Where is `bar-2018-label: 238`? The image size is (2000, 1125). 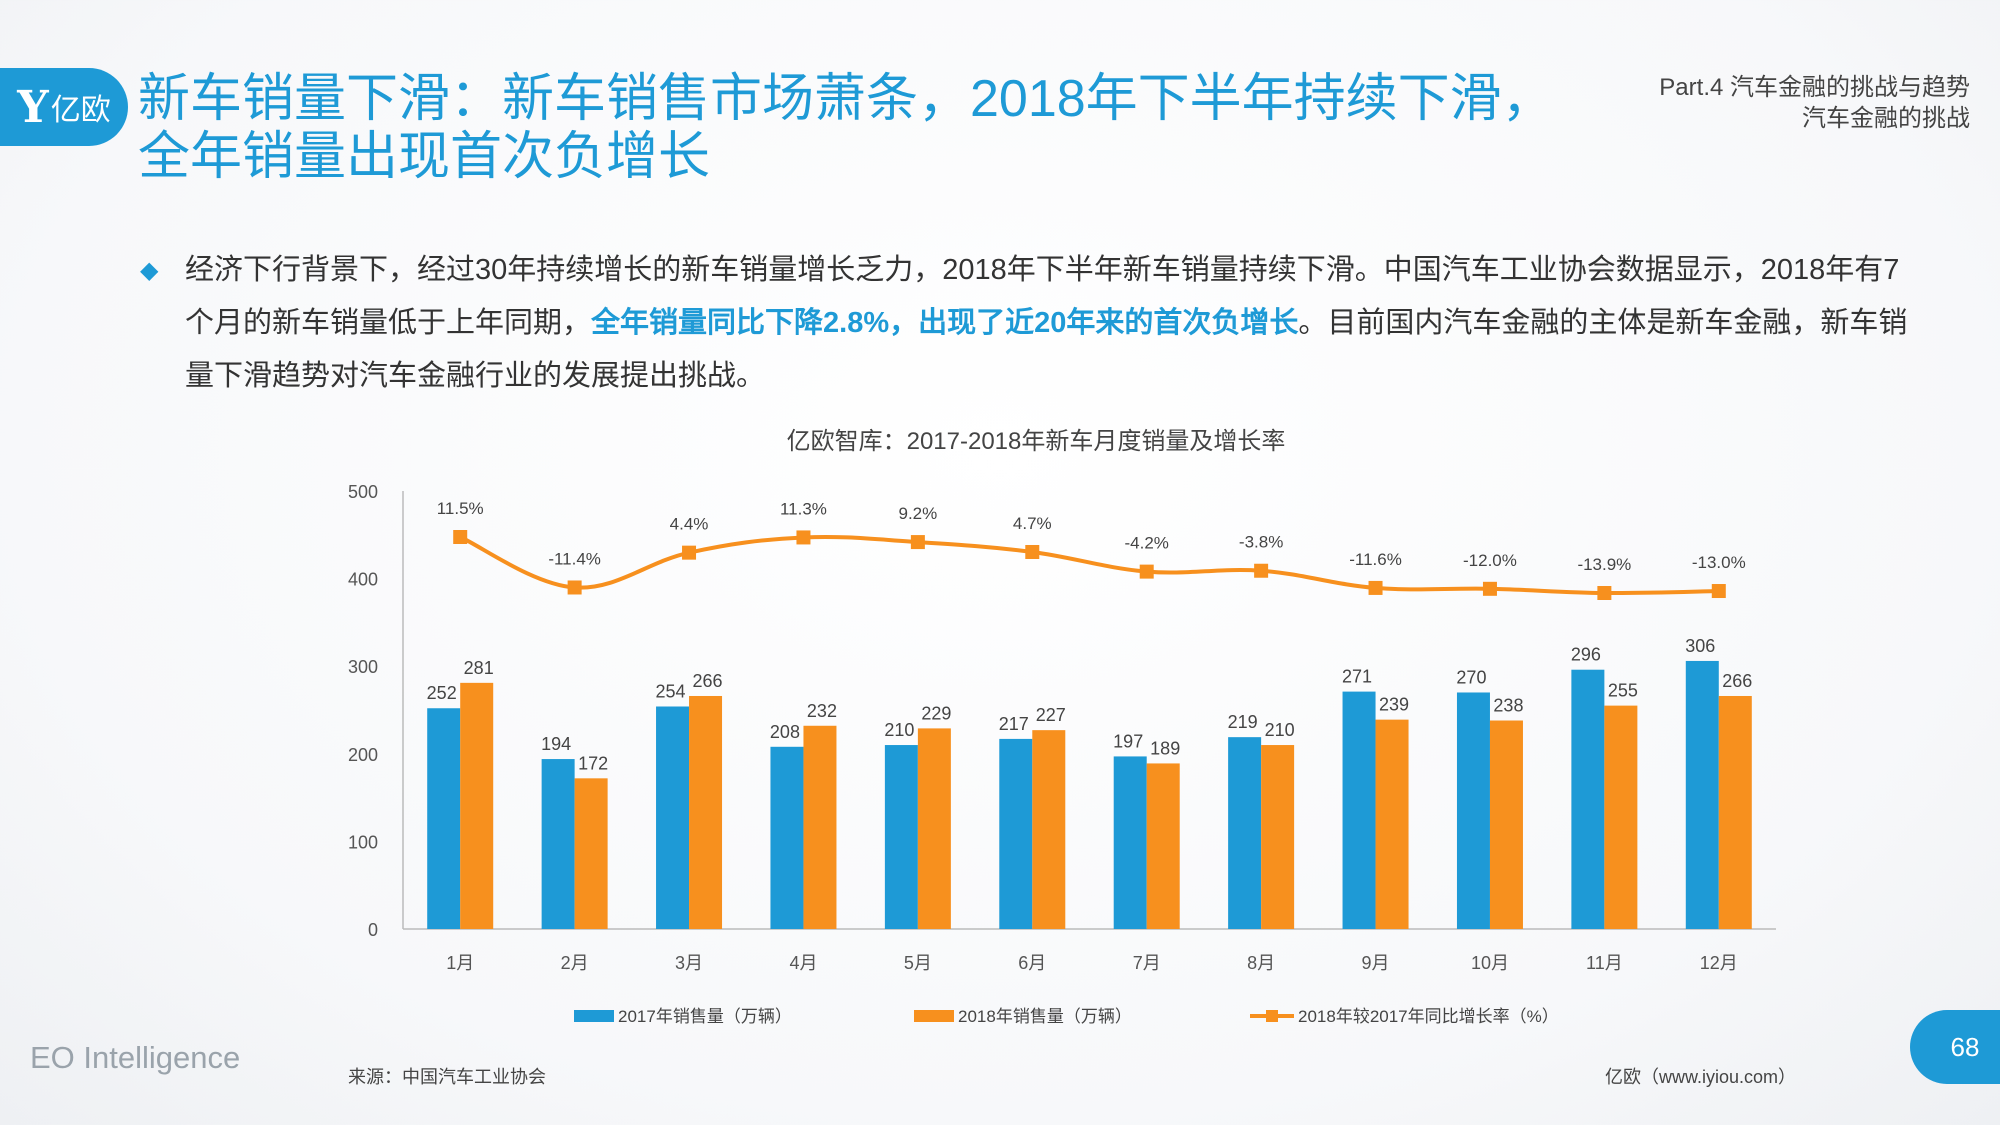 bar-2018-label: 238 is located at coordinates (1508, 706).